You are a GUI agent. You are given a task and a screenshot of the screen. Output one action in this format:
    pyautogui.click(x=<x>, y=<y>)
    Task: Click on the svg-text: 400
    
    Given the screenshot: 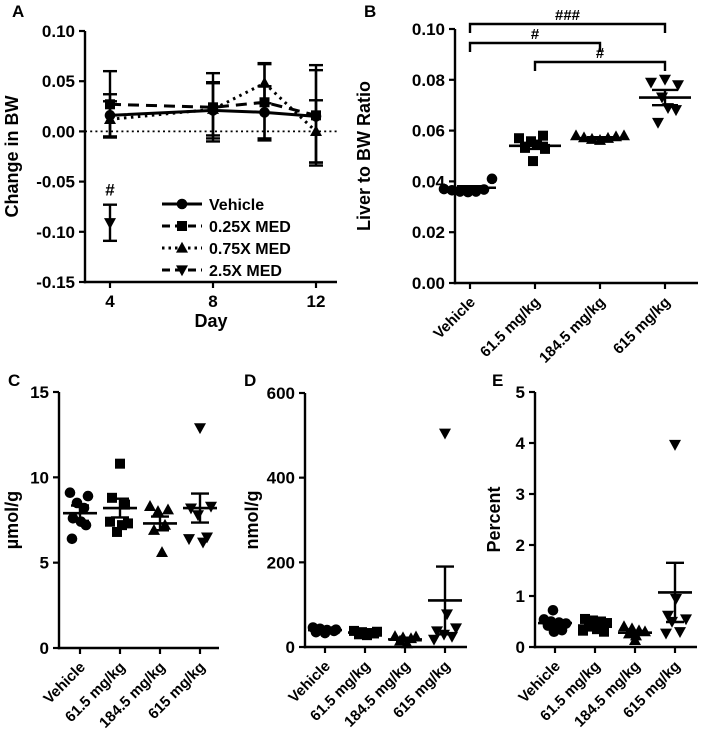 What is the action you would take?
    pyautogui.click(x=281, y=478)
    